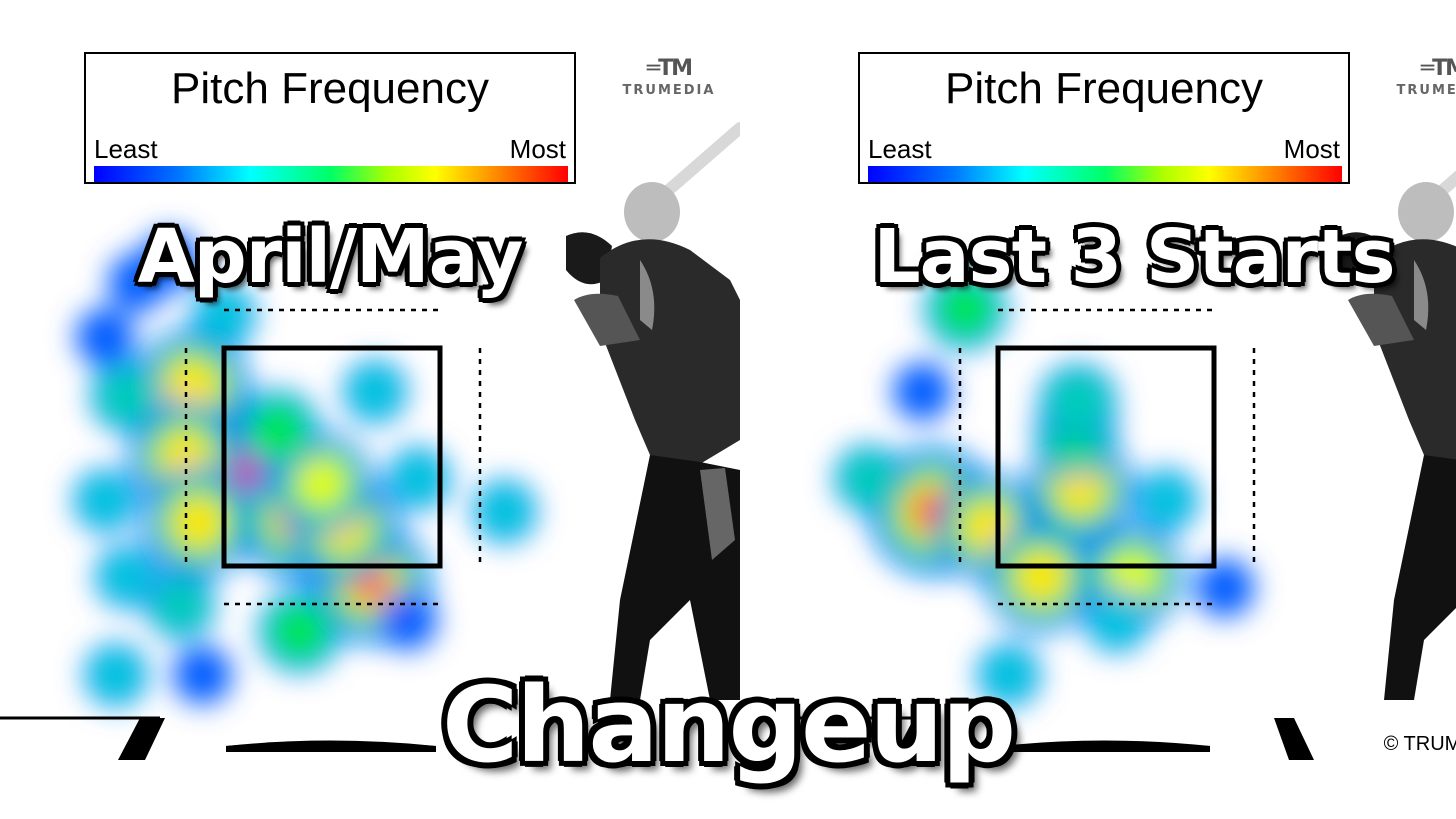 The image size is (1456, 819). Describe the element at coordinates (1134, 257) in the screenshot. I see `panel-title-last-3-starts: Last 3 Starts` at that location.